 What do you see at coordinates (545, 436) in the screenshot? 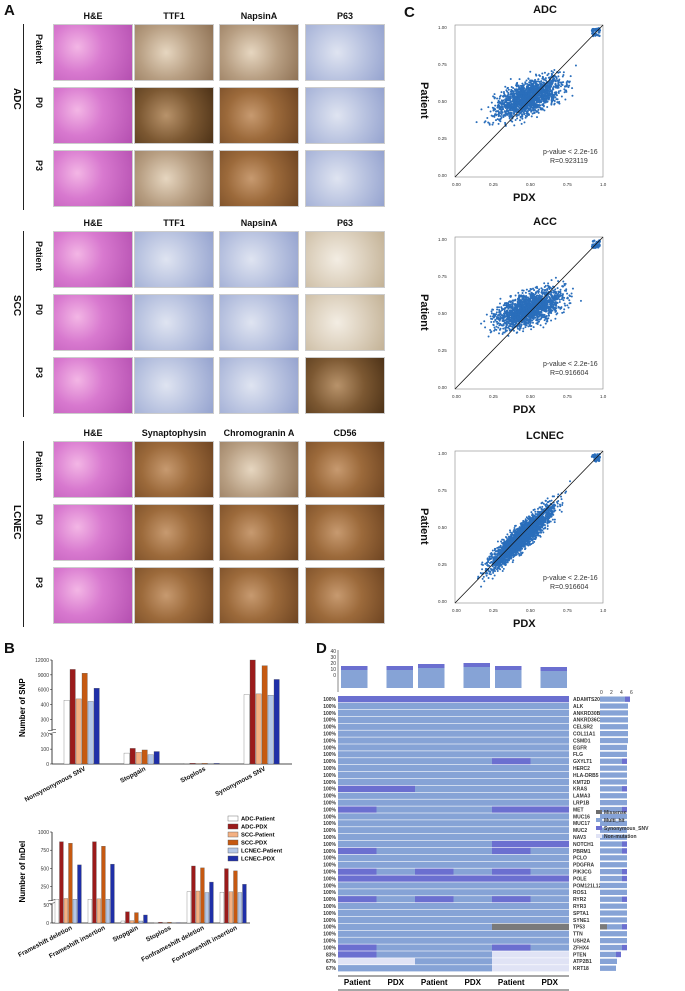
I see `scatter-title: LCNEC` at bounding box center [545, 436].